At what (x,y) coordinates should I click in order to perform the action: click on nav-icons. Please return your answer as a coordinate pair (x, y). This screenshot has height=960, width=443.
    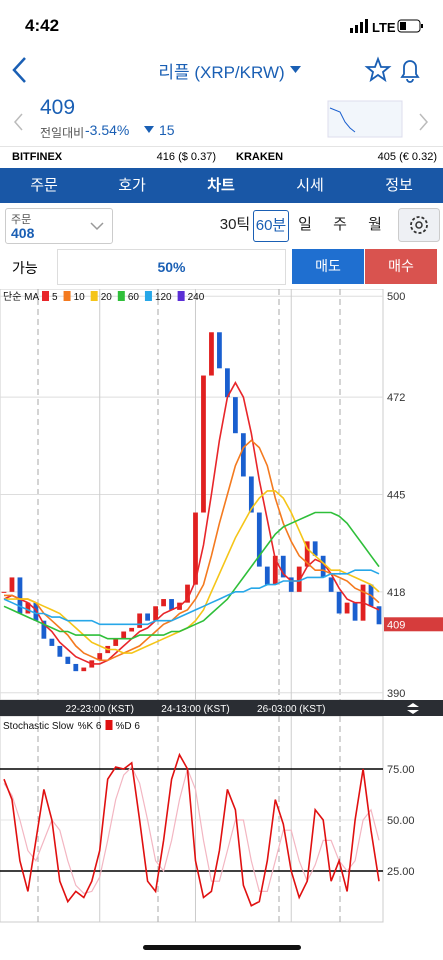
    Looking at the image, I should click on (216, 69).